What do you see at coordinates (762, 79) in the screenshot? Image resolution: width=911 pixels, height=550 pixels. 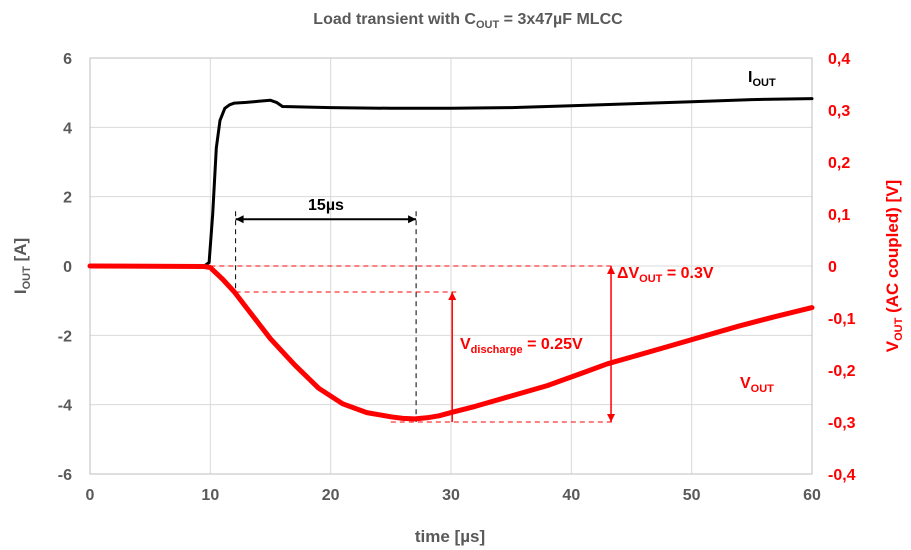 I see `series-label-iout: IOUT` at bounding box center [762, 79].